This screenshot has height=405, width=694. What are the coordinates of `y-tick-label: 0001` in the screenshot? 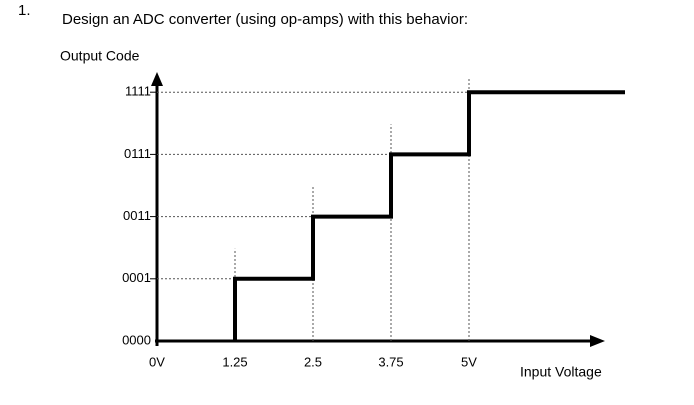 It's located at (136, 277).